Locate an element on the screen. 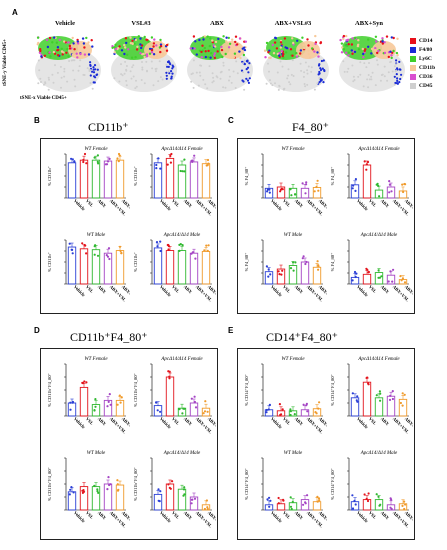 This screenshot has height=550, width=447. panel-d-frame is located at coordinates (129, 444).